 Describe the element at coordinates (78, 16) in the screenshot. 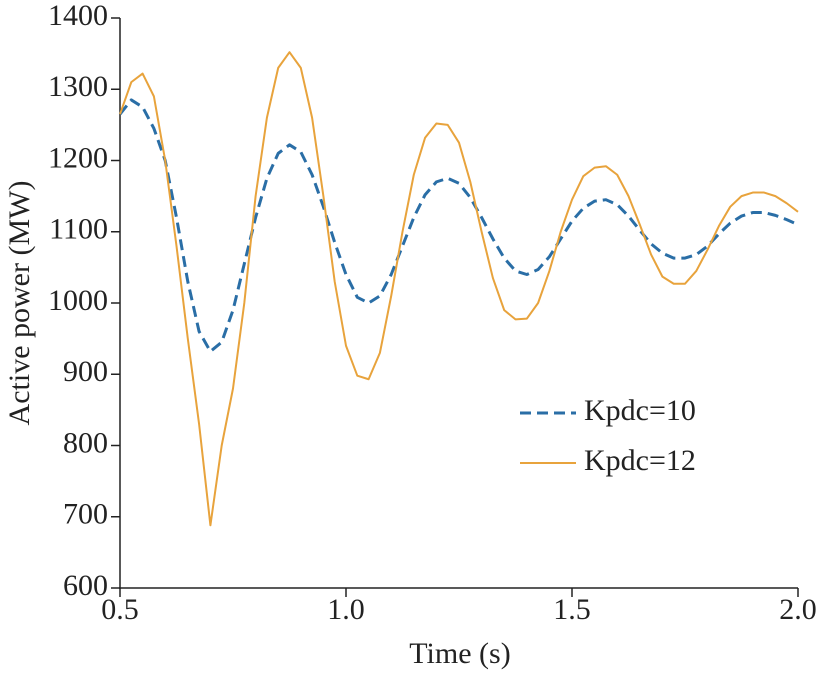

I see `y-tick-label: 1400` at that location.